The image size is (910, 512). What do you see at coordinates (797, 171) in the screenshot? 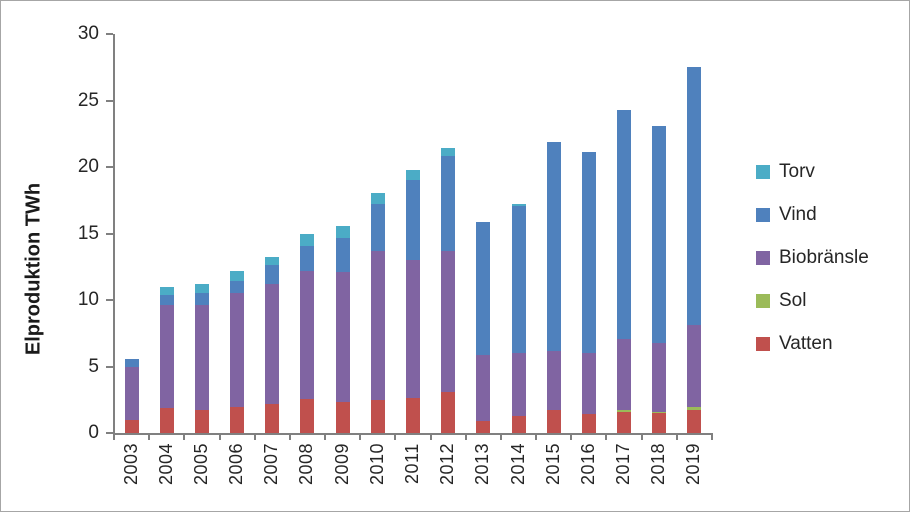
I see `legend-label-Torv: Torv` at bounding box center [797, 171].